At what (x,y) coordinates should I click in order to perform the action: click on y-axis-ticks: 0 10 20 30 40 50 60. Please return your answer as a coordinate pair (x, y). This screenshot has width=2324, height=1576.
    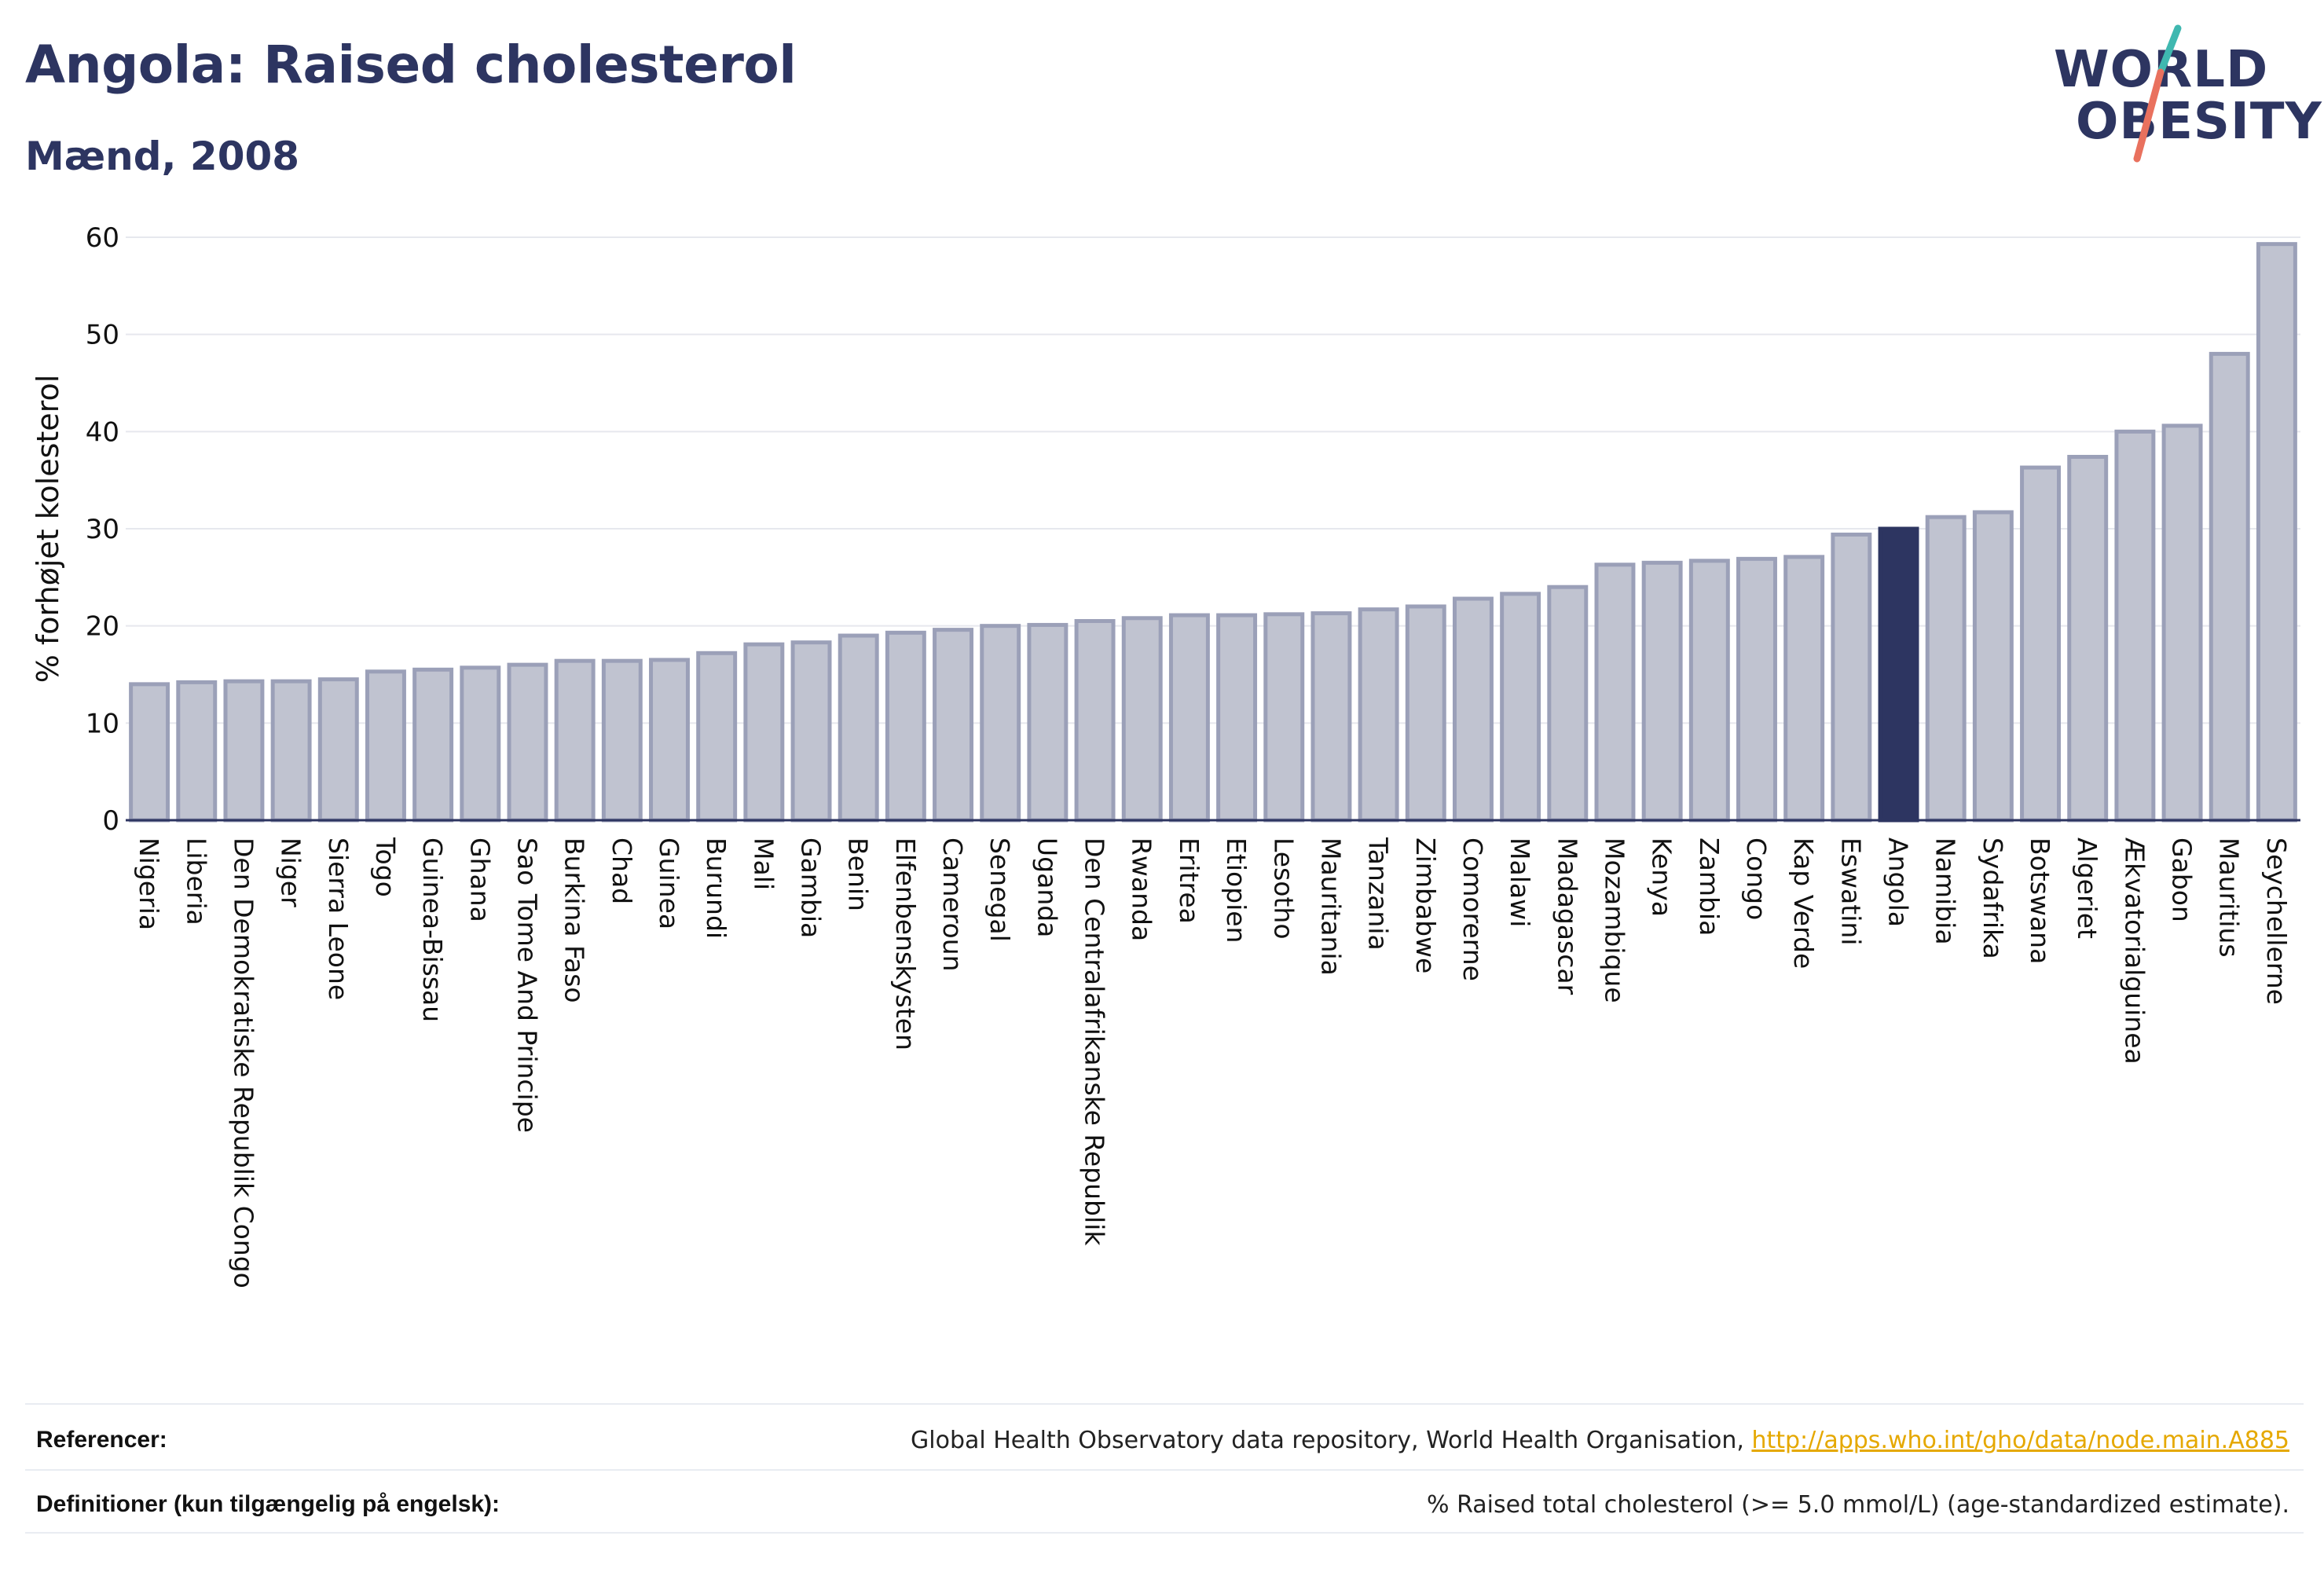
    Looking at the image, I should click on (102, 529).